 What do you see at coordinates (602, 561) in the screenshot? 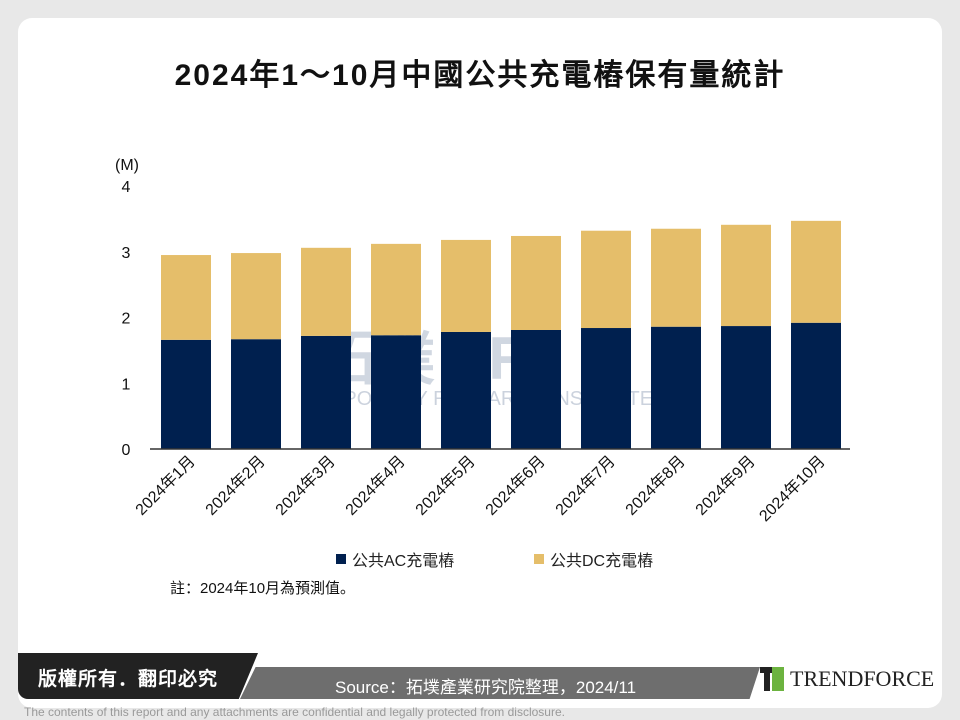
I see `legend-label-dc: 公共DC充電樁` at bounding box center [602, 561].